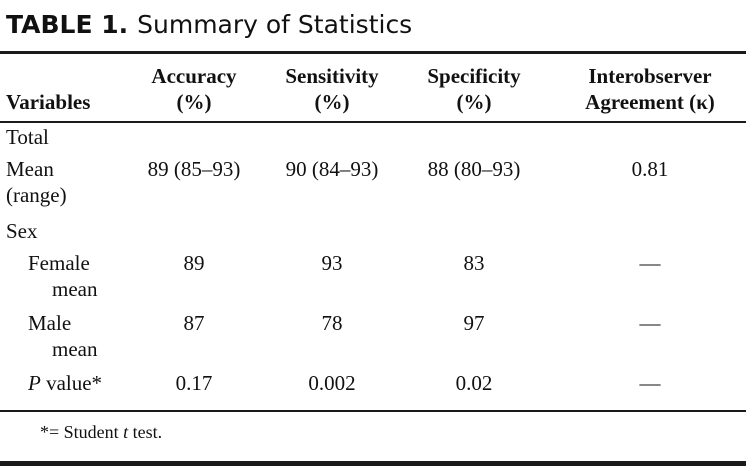 Image resolution: width=752 pixels, height=471 pixels. Describe the element at coordinates (63, 276) in the screenshot. I see `row-female-label: Female mean` at that location.